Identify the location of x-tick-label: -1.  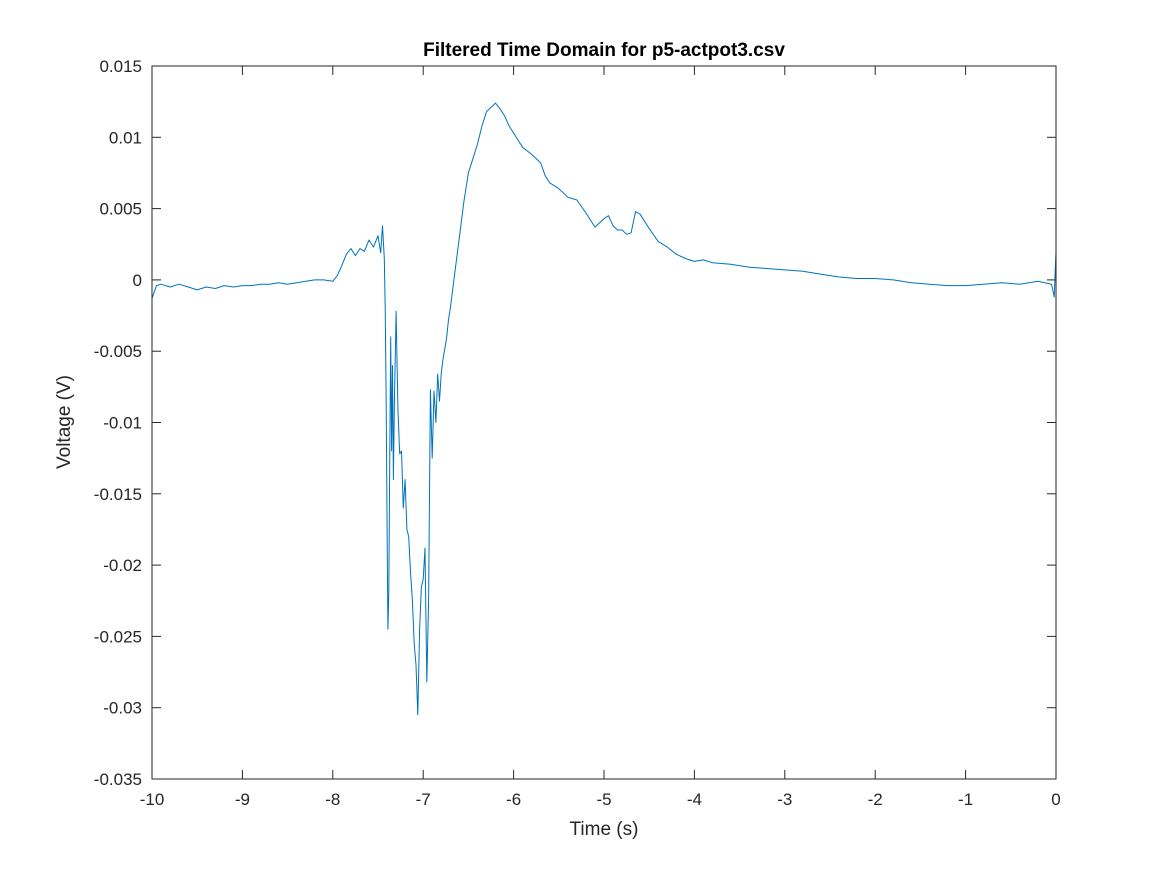
(965, 799).